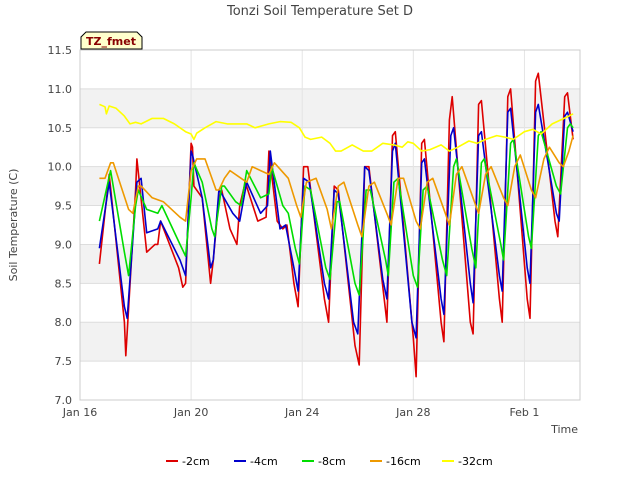 This screenshot has height=480, width=640. I want to click on x-tick-label: Jan 16, so click(79, 412).